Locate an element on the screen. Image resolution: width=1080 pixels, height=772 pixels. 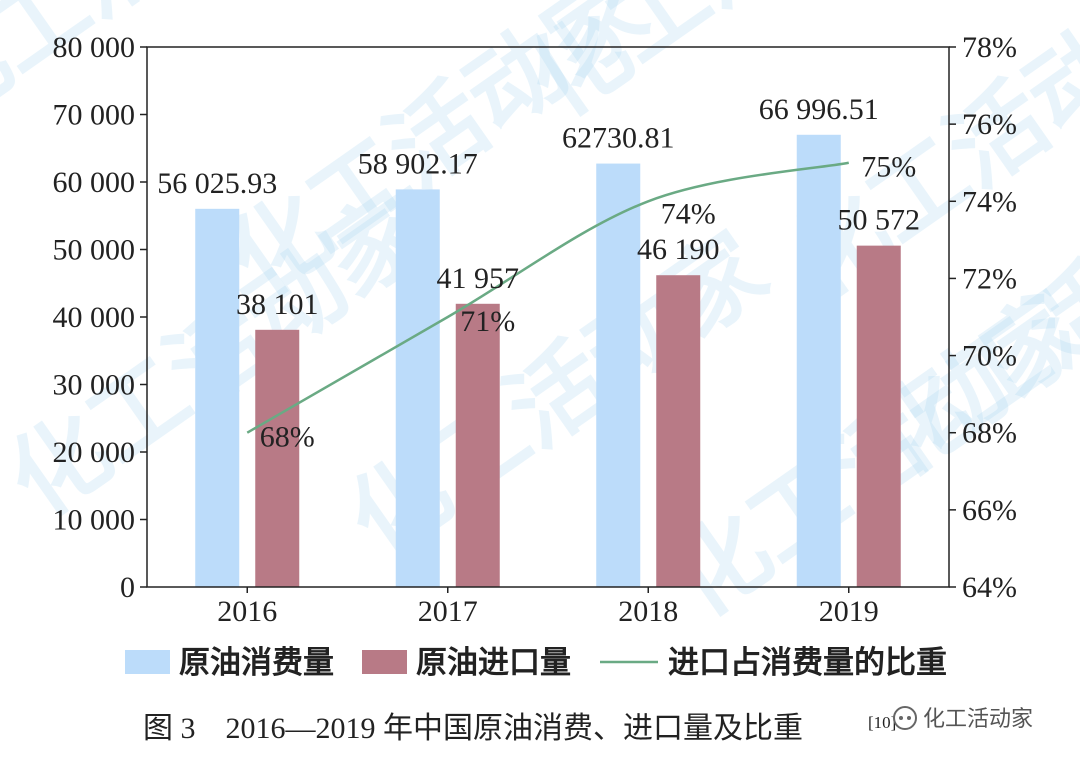
line-label: 75% is located at coordinates (888, 167).